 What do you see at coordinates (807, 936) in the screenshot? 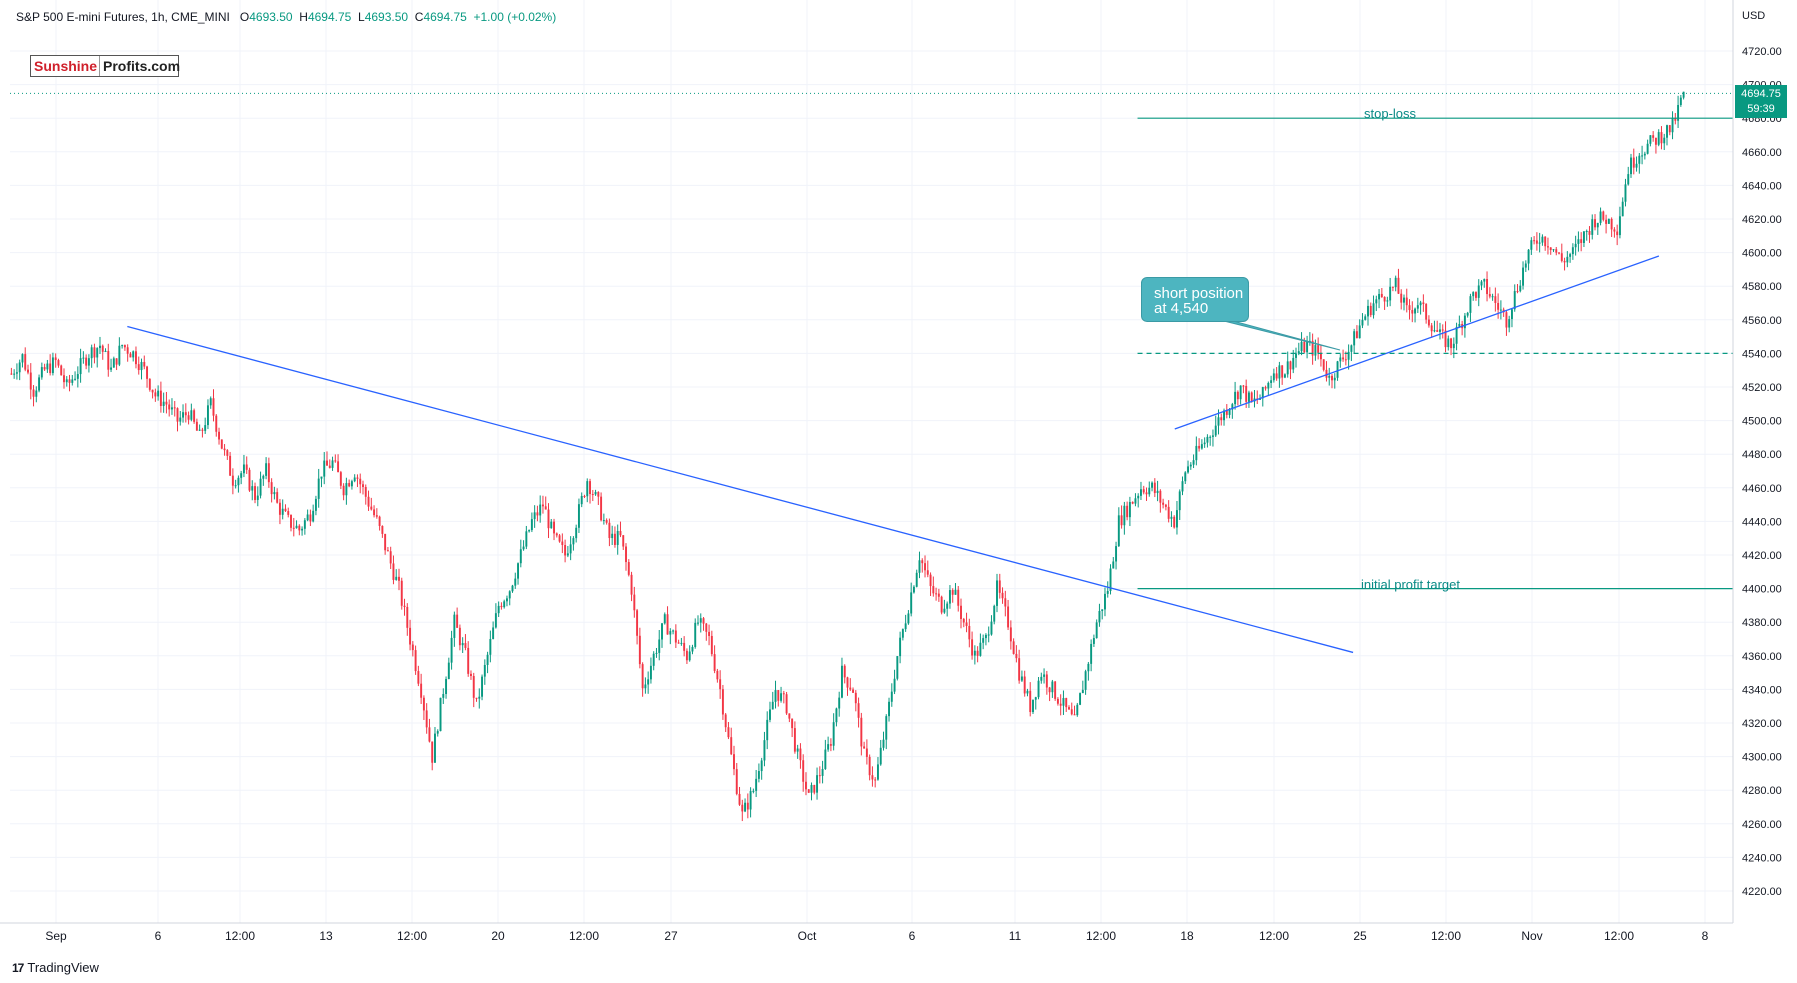
I see `x-tick-label: Oct` at bounding box center [807, 936].